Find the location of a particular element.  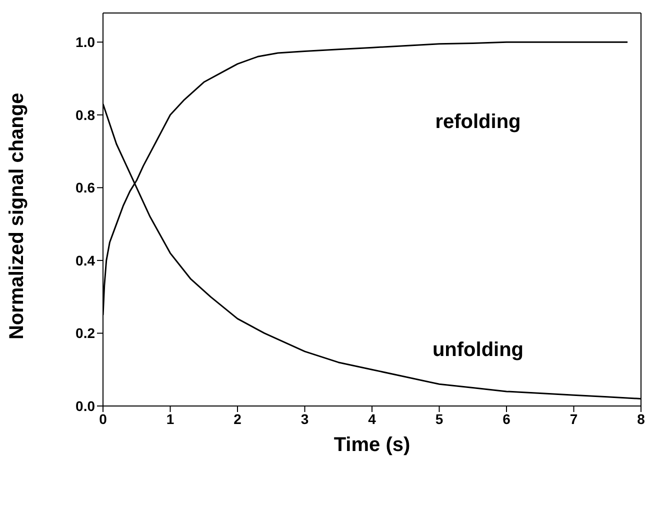

y-axis-title: Normalized signal change is located at coordinates (17, 216).